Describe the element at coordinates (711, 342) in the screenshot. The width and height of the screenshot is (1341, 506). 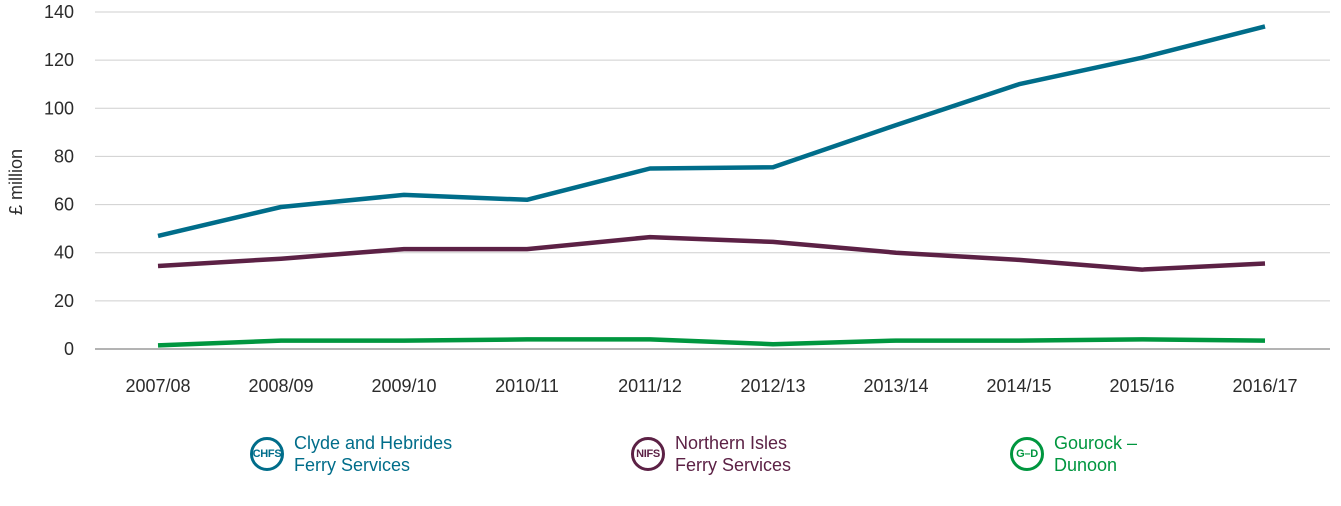
I see `series-line-g-d` at that location.